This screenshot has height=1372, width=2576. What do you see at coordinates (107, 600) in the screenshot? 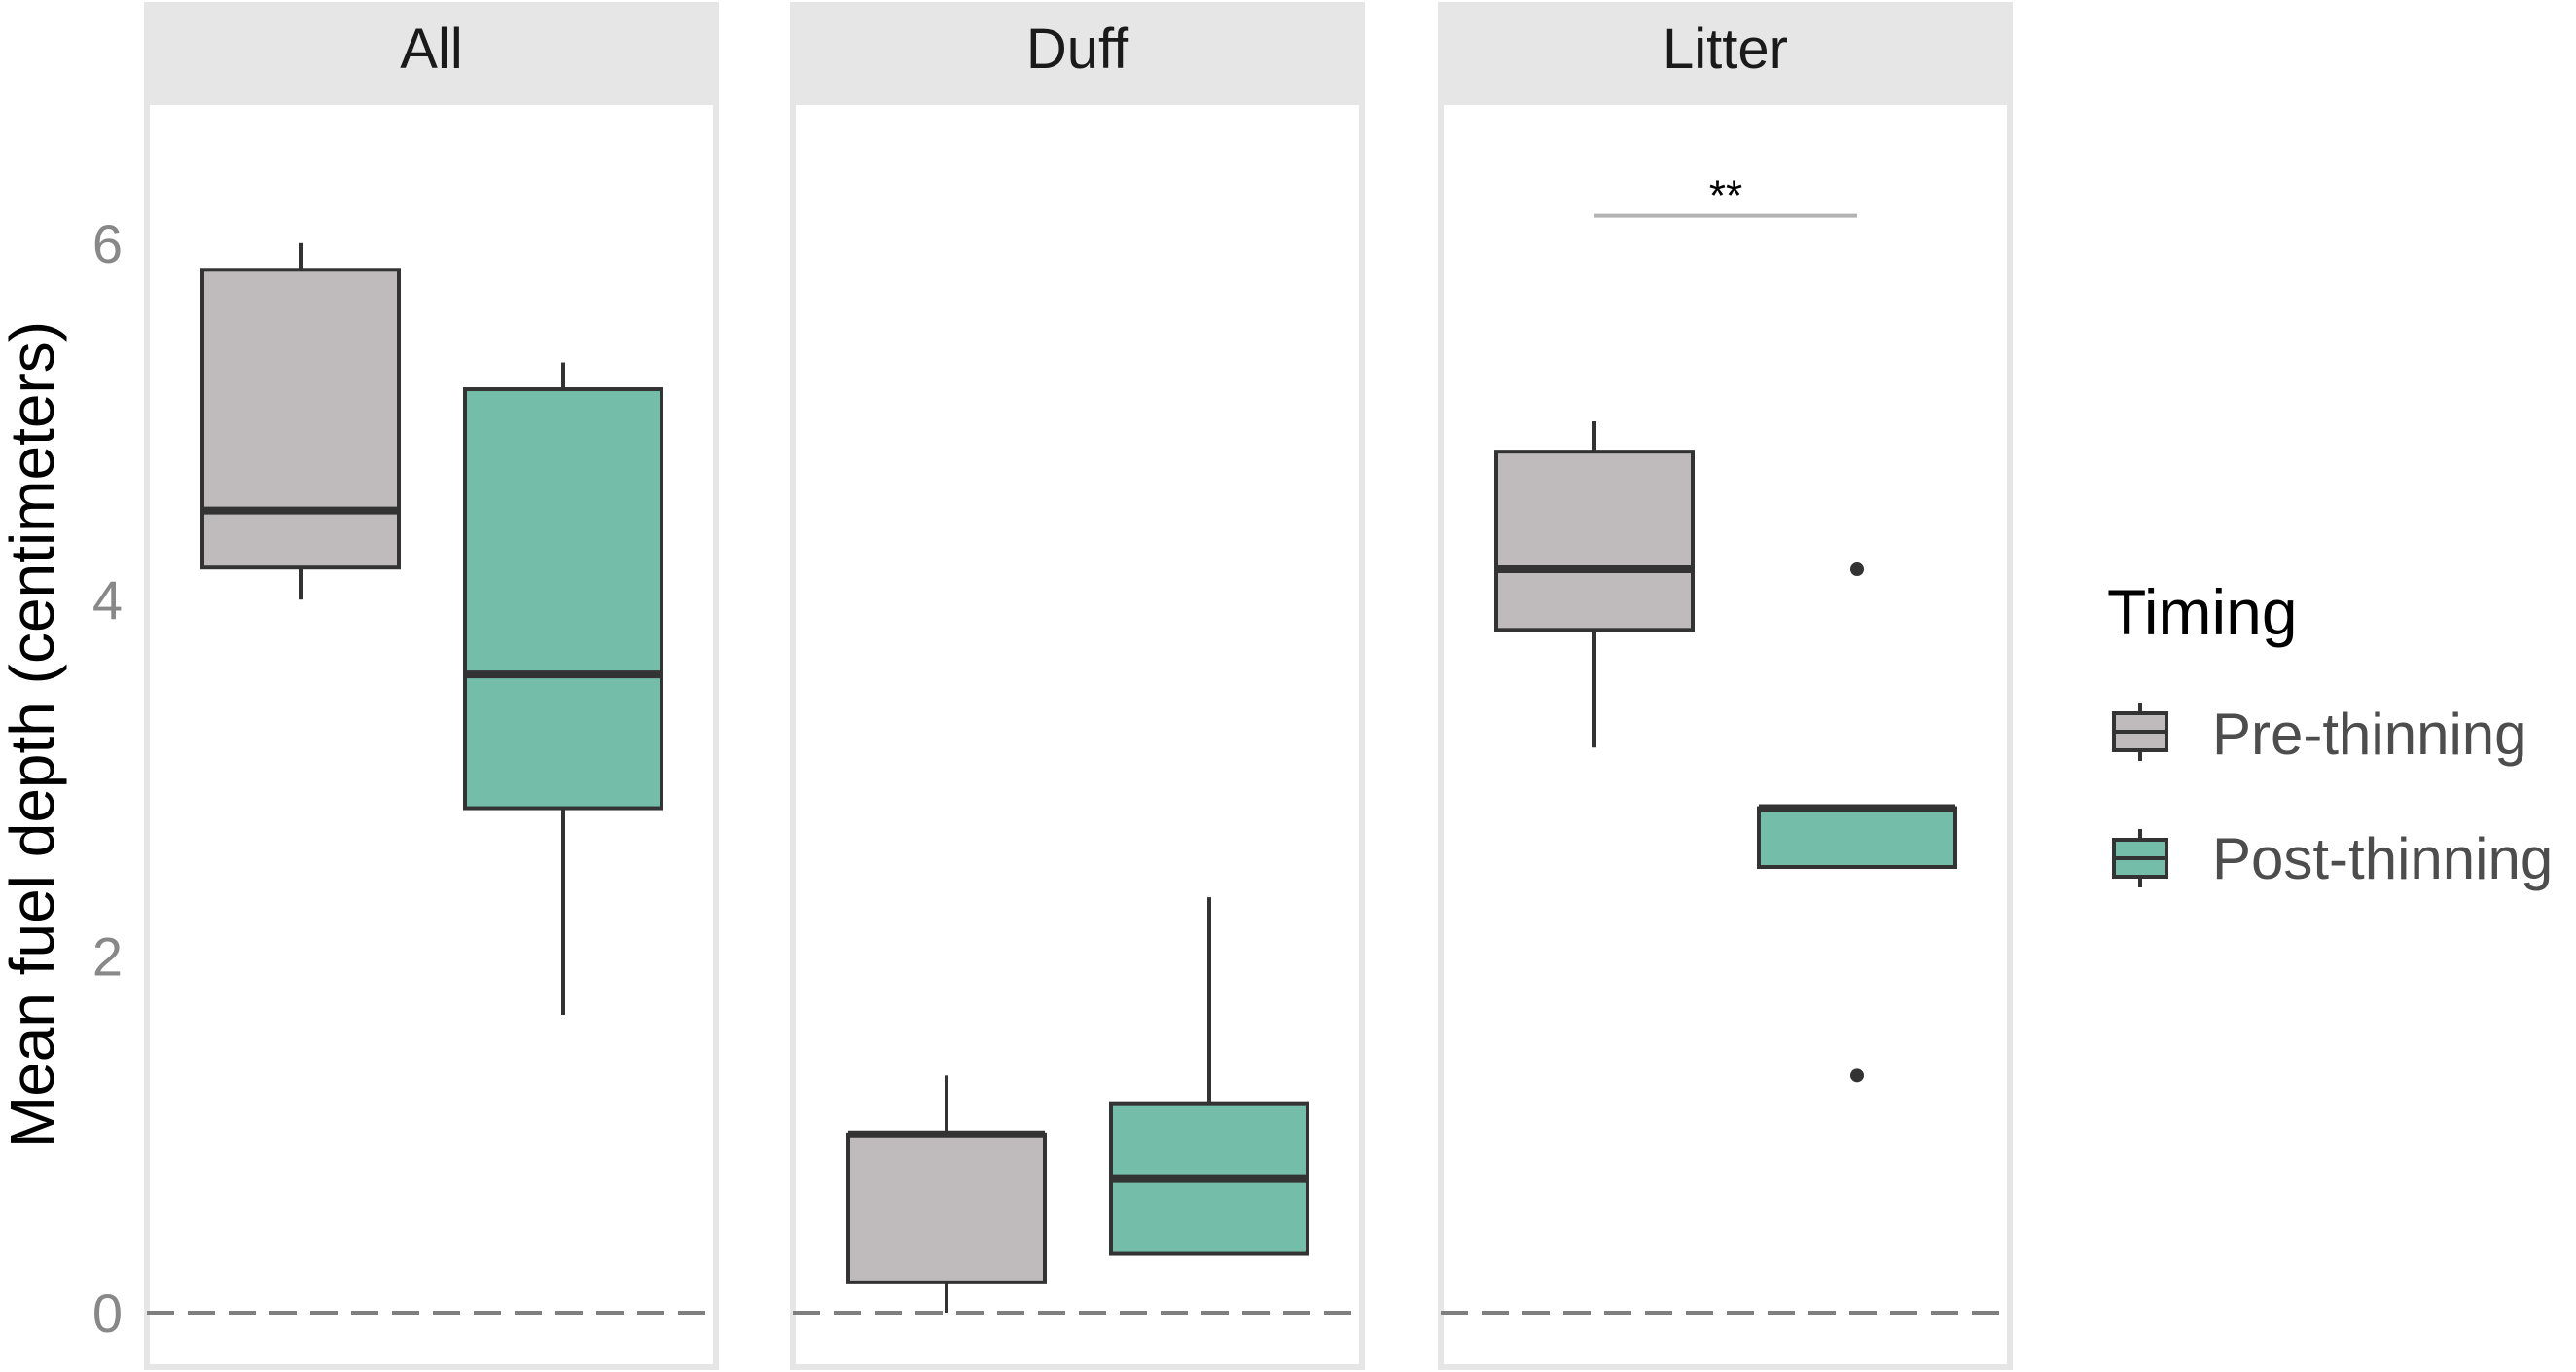
I see `y-tick-label: 4` at bounding box center [107, 600].